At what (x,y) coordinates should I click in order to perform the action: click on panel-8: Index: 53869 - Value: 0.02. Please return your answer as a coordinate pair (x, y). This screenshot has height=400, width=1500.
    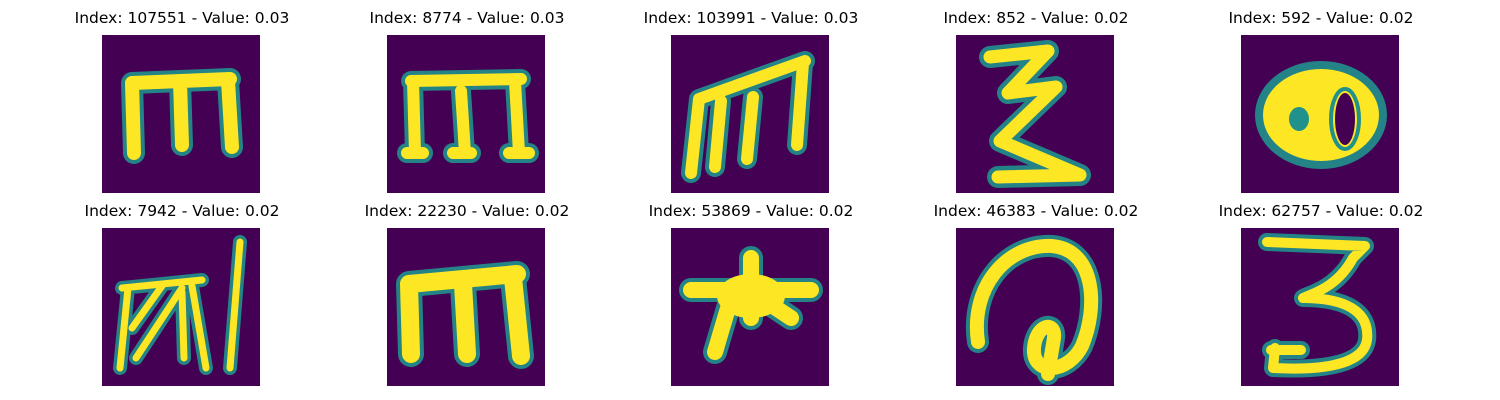
    Looking at the image, I should click on (751, 296).